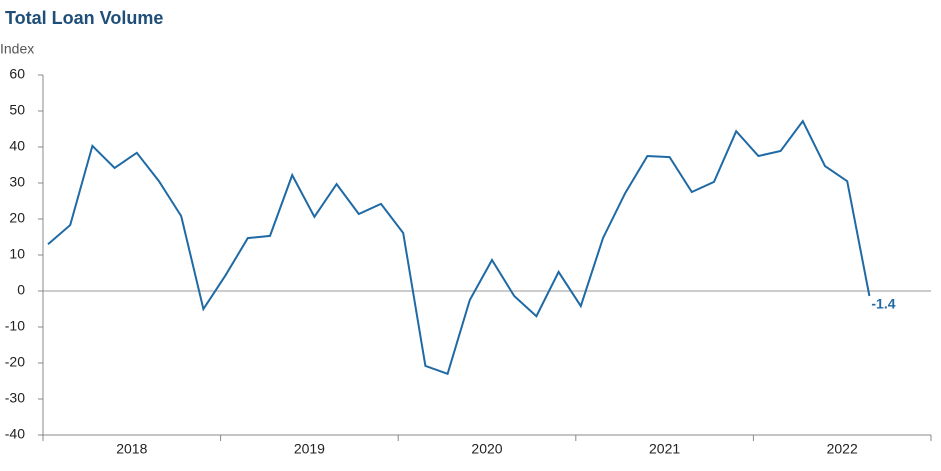 The image size is (941, 471). Describe the element at coordinates (883, 304) in the screenshot. I see `end-value-label: -1.4` at that location.